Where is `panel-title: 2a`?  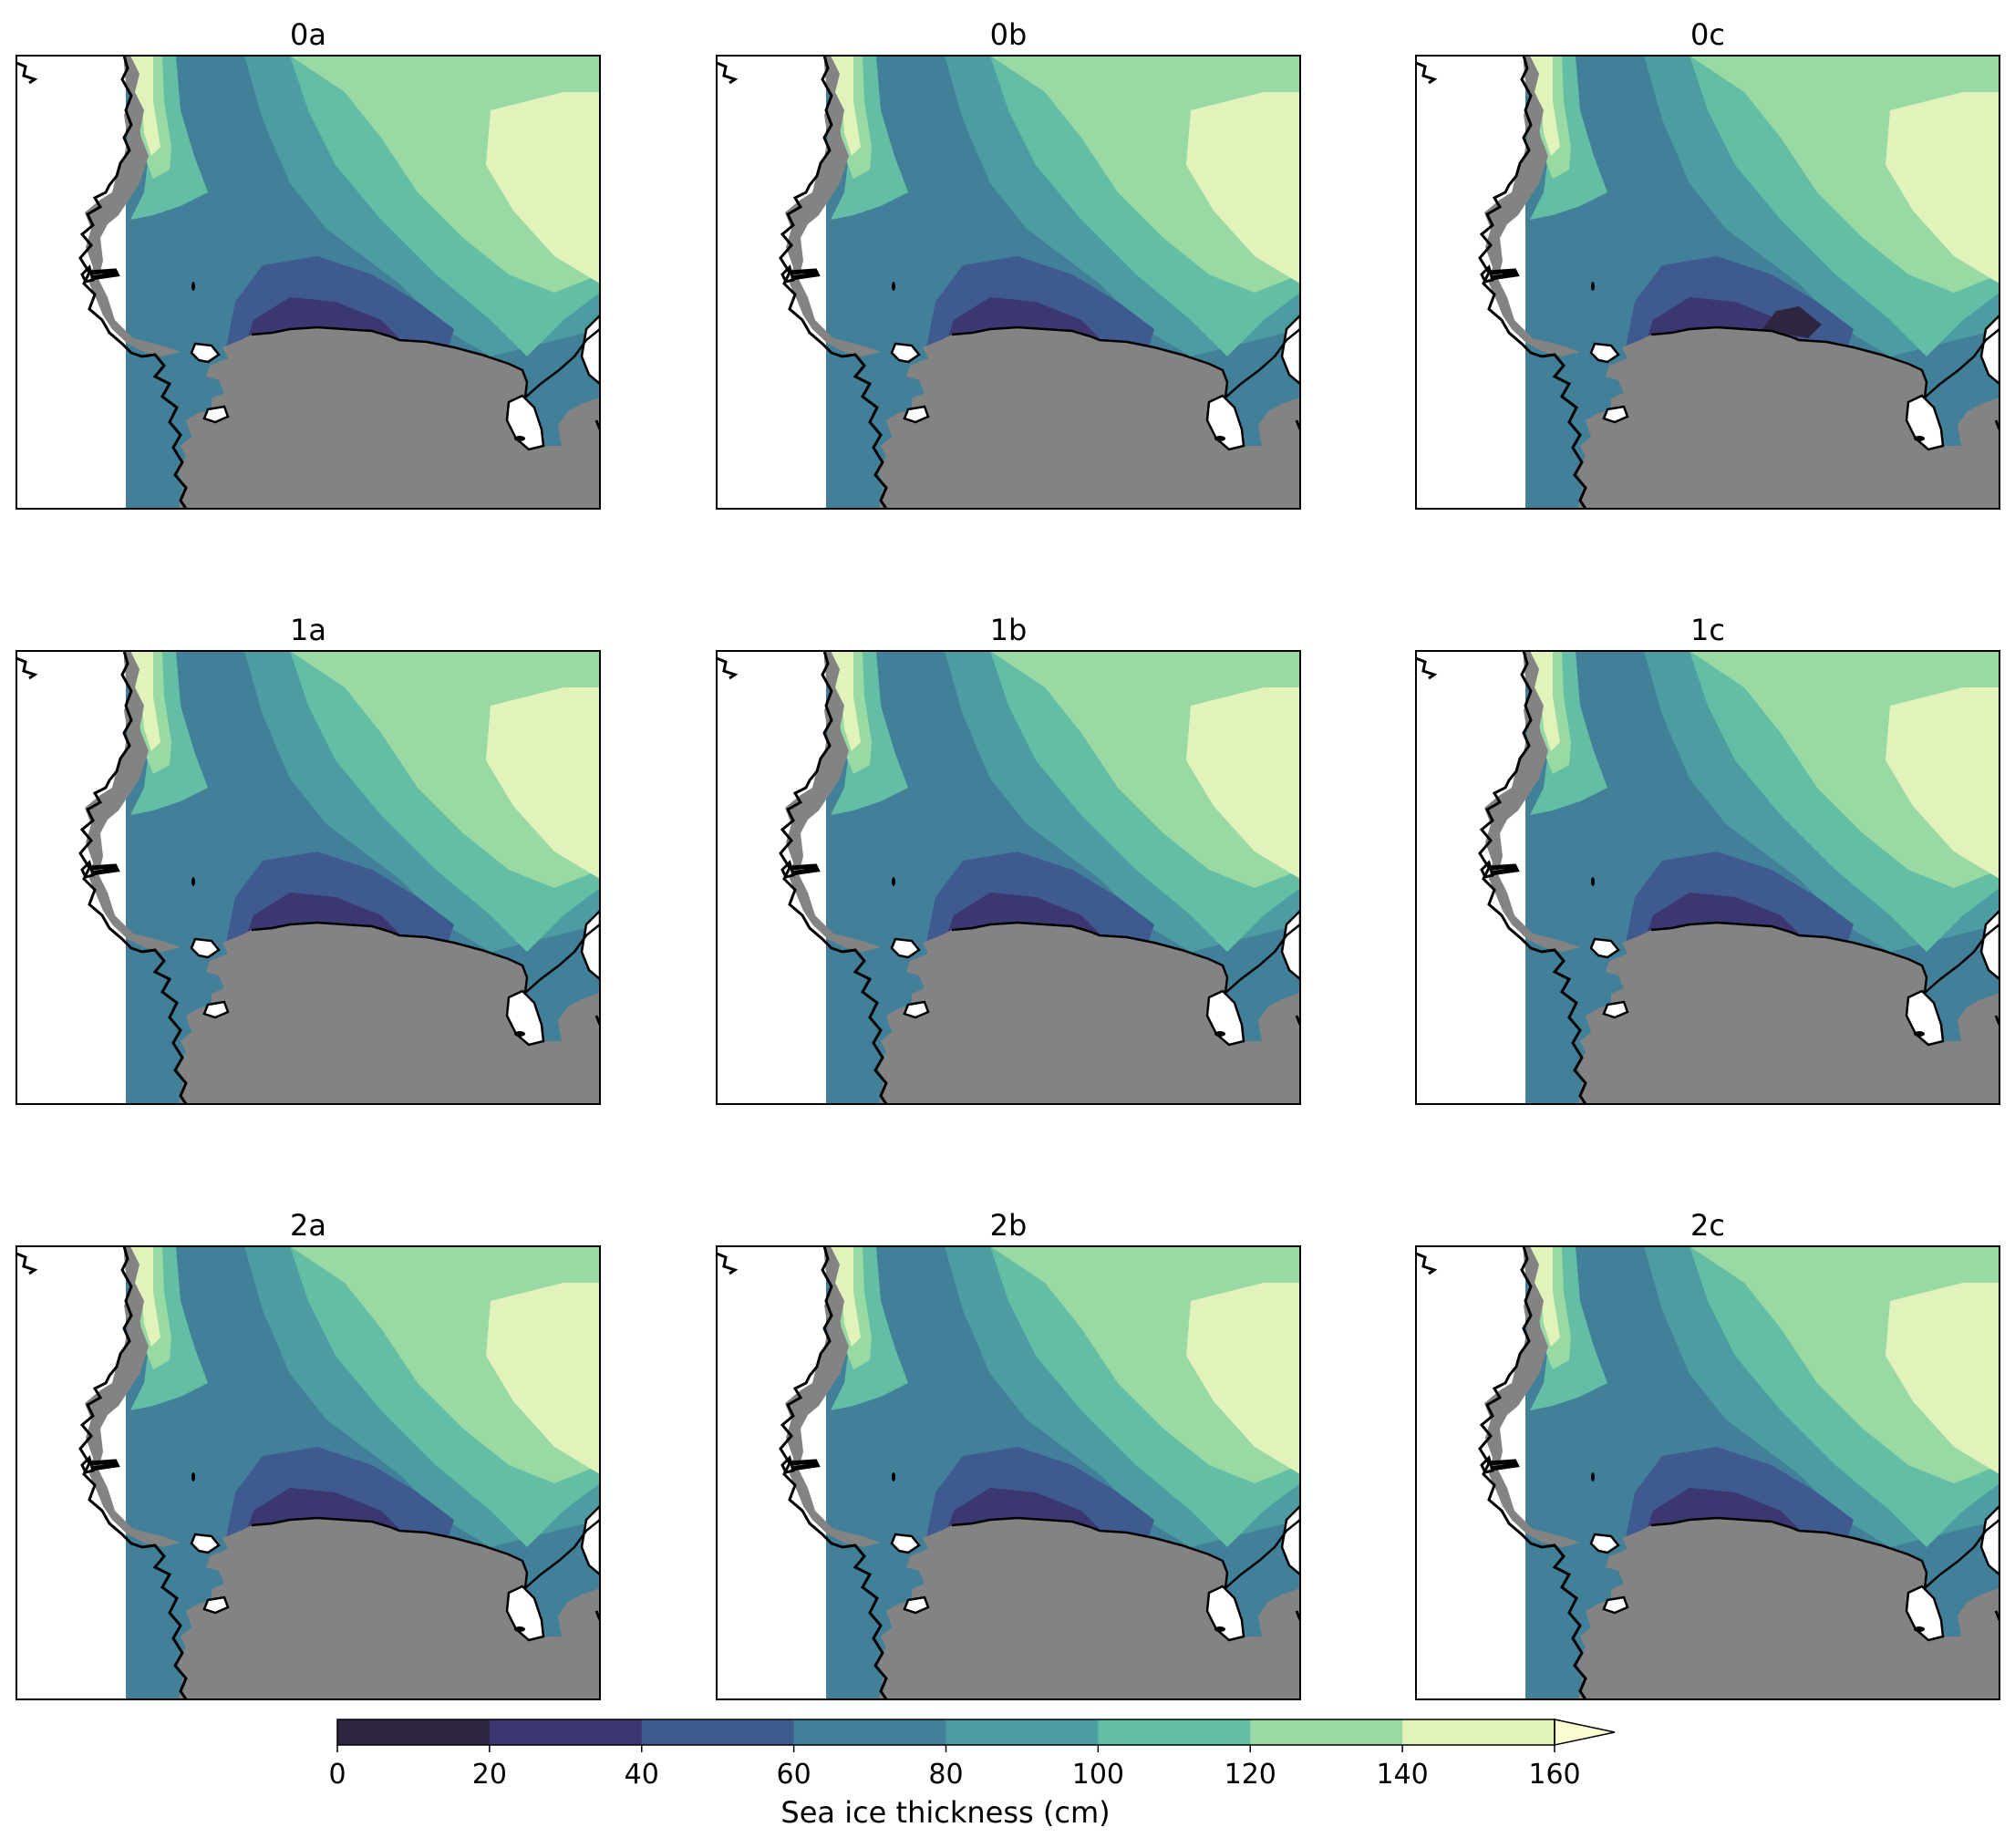
panel-title: 2a is located at coordinates (308, 1225).